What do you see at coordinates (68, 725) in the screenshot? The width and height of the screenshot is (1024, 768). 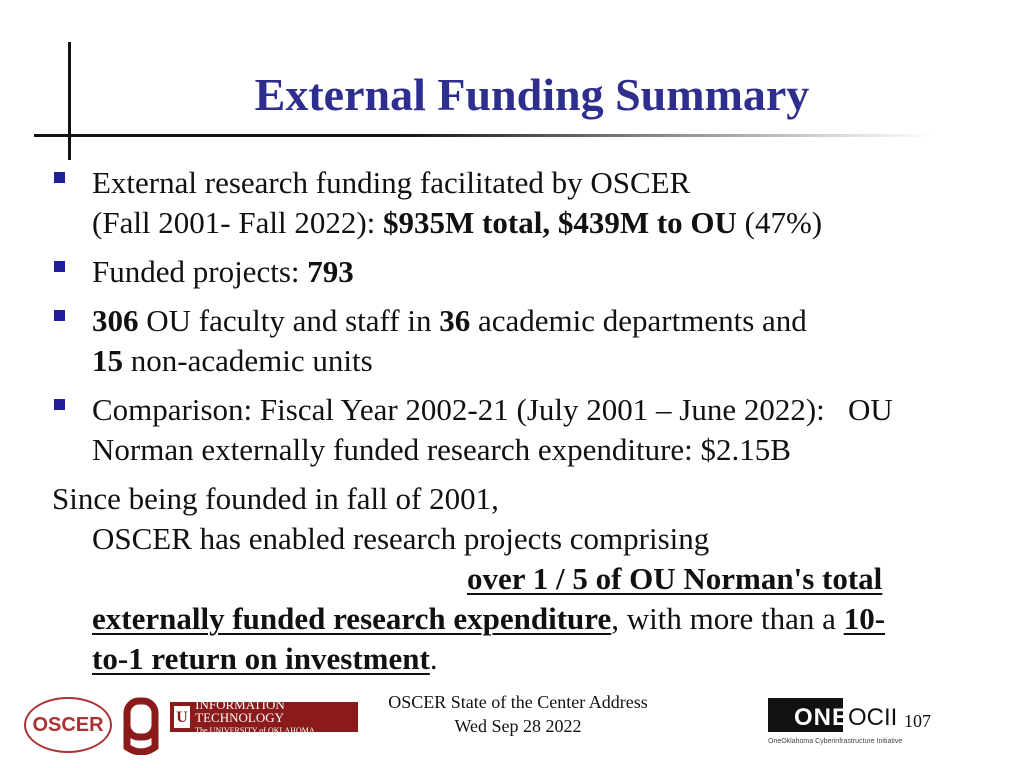 I see `oscer-logo: OSCER` at bounding box center [68, 725].